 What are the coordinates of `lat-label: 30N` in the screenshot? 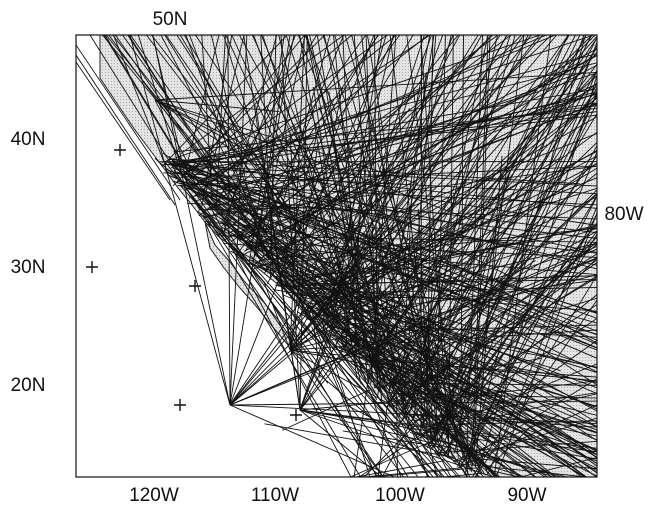 It's located at (28, 267).